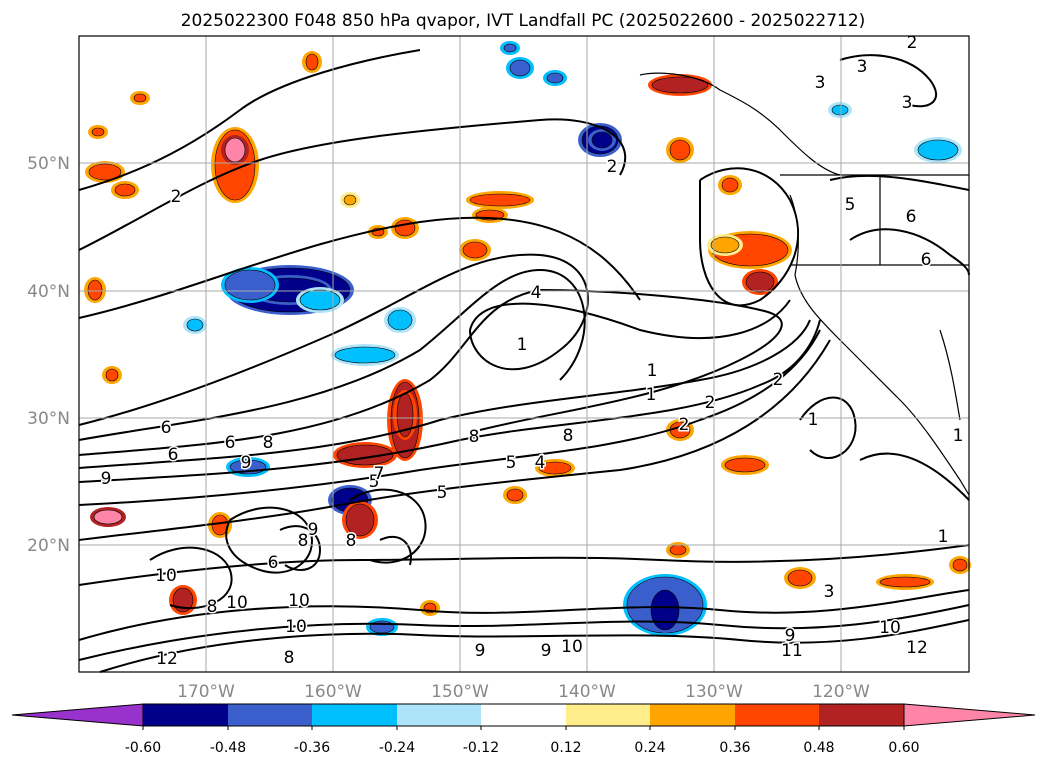 This screenshot has height=765, width=1047. Describe the element at coordinates (912, 43) in the screenshot. I see `contour-label: 2` at that location.